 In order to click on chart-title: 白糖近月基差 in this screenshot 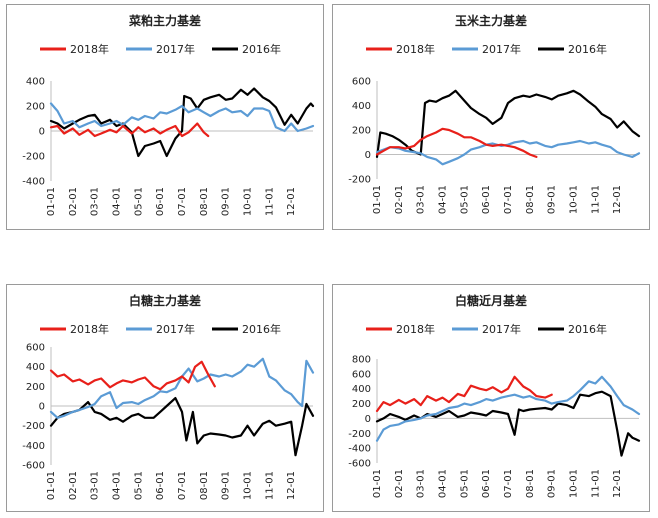, I will do `click(491, 300)`.